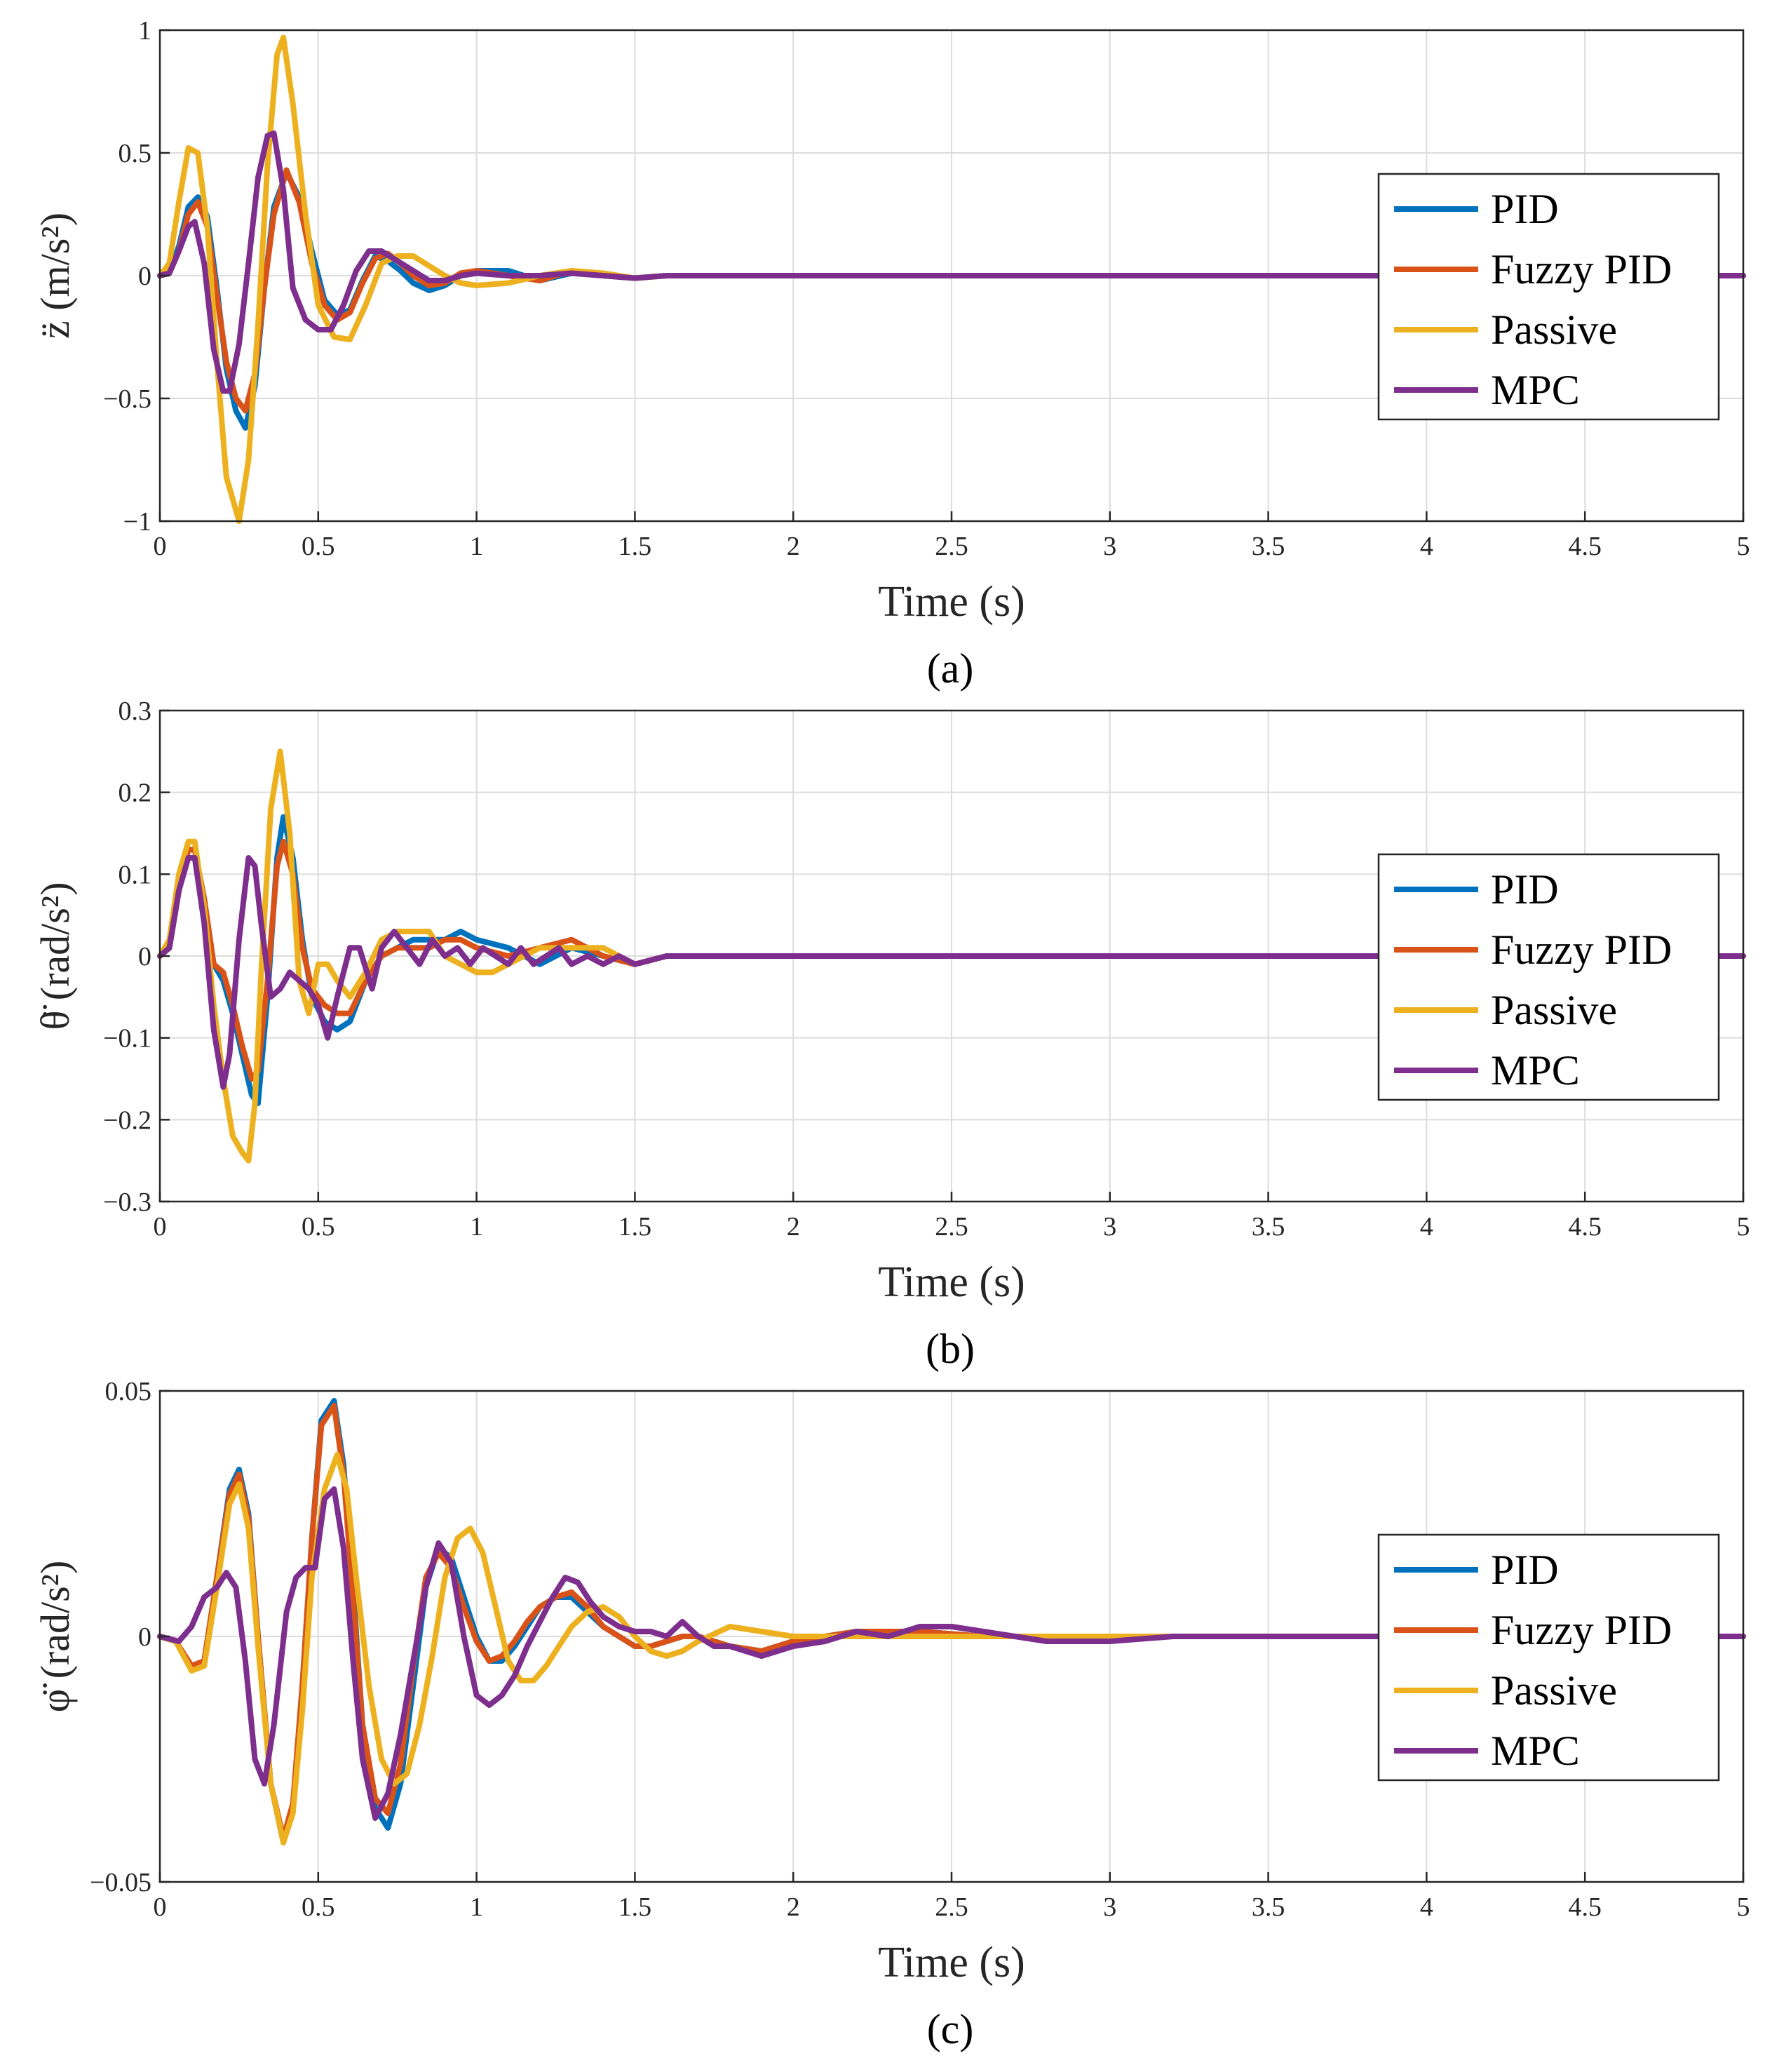 The image size is (1765, 2072). I want to click on panel-caption: (b), so click(951, 1349).